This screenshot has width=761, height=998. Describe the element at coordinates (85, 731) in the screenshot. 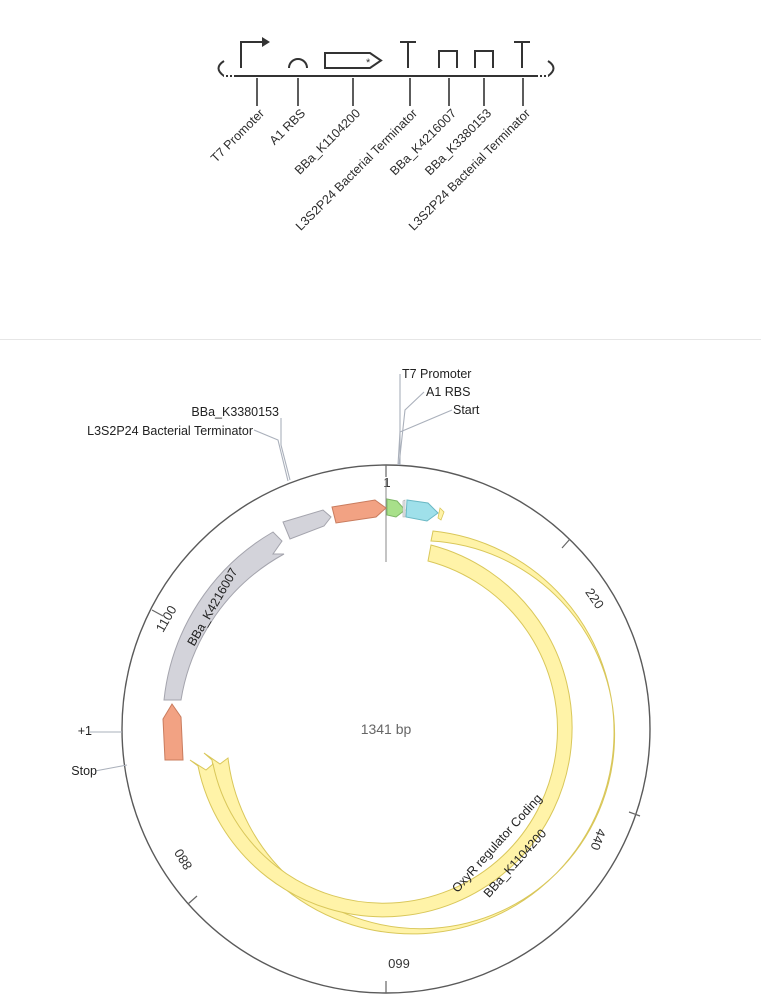

I see `annotation-label-plus-one: +1` at that location.